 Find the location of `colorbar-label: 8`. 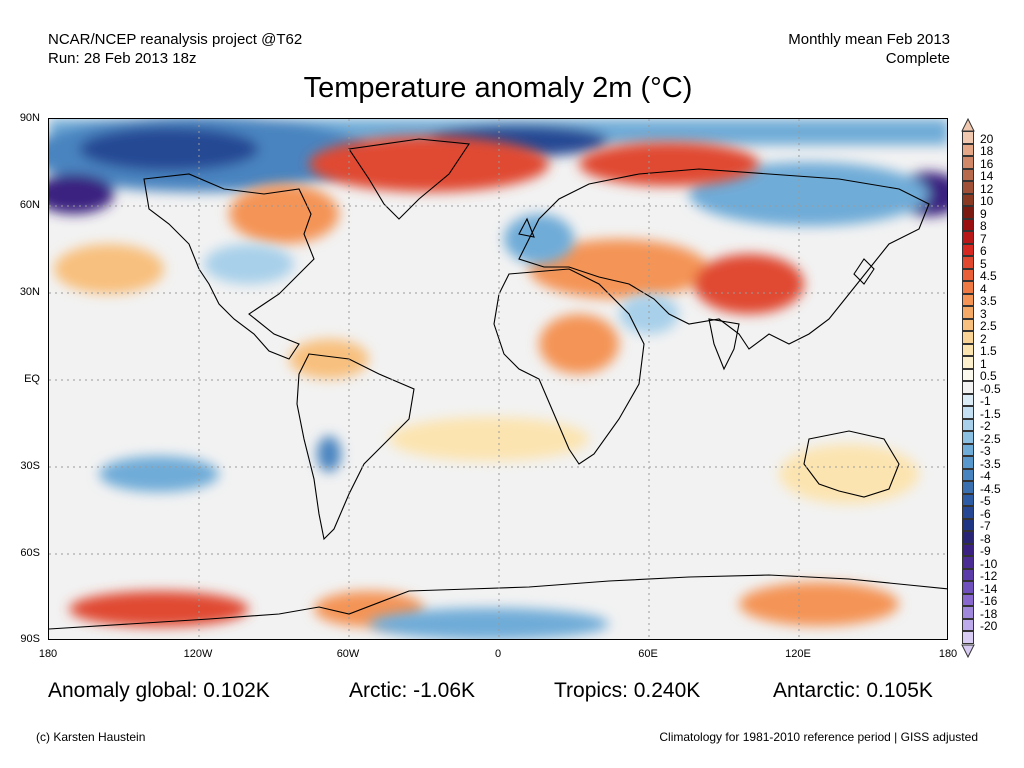

colorbar-label: 8 is located at coordinates (983, 226).